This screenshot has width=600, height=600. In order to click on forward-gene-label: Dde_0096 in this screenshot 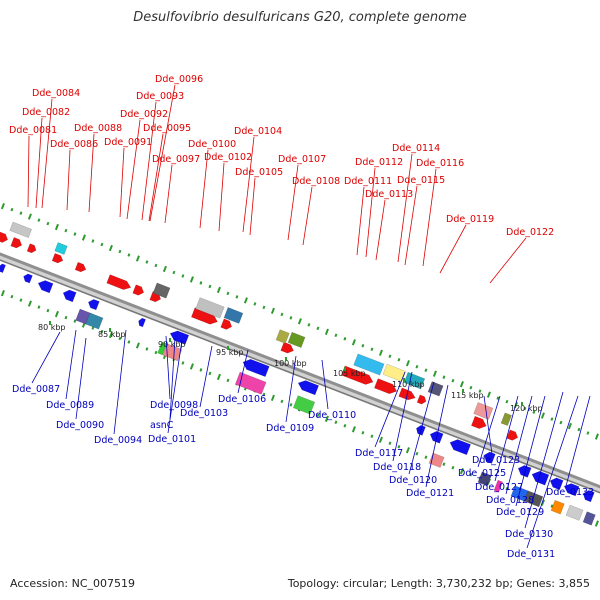, I will do `click(179, 79)`.